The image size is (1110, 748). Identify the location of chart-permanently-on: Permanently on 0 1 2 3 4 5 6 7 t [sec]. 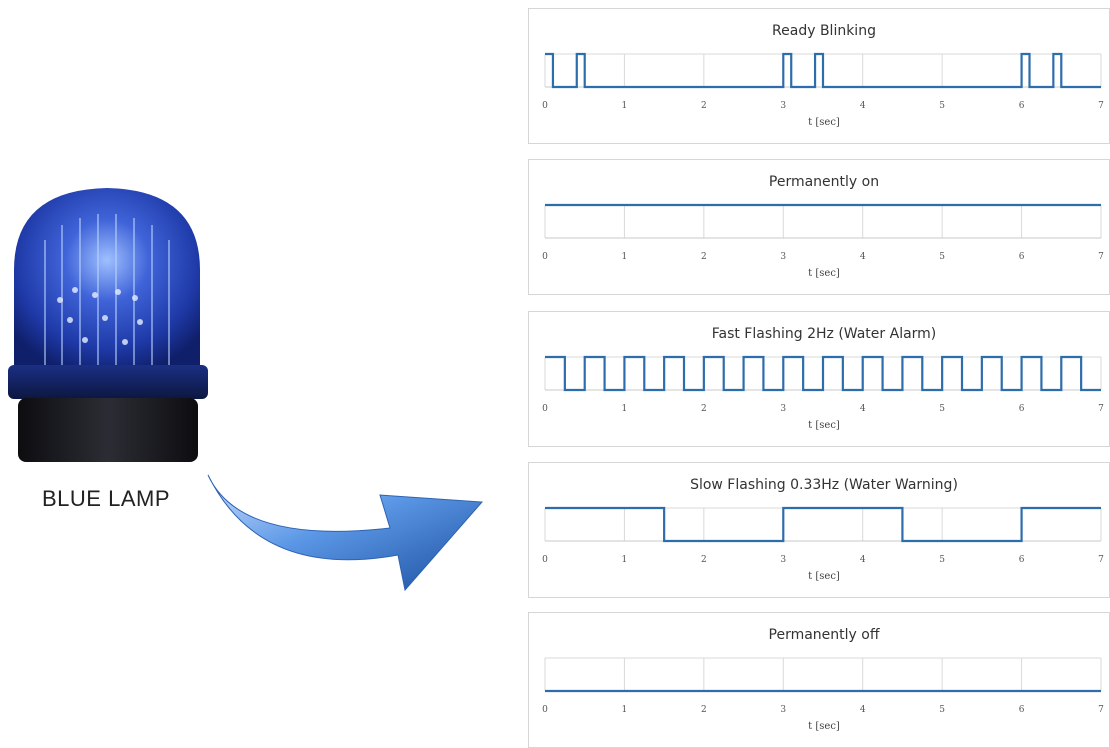
(819, 227).